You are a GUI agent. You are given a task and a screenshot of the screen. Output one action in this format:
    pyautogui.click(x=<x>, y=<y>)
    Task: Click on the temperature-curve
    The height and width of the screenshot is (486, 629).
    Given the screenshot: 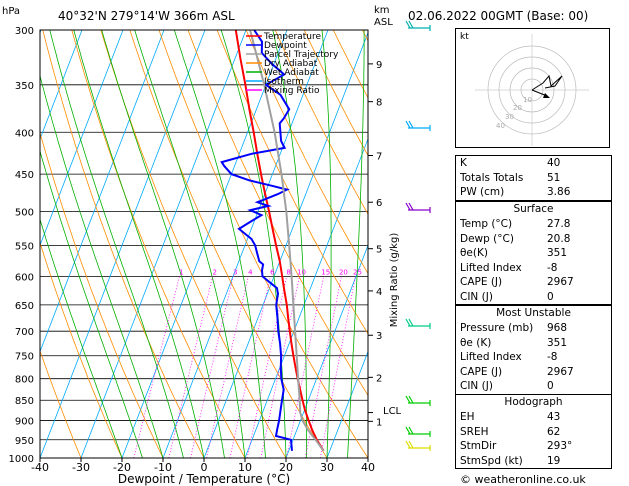 What is the action you would take?
    pyautogui.click(x=279, y=241)
    